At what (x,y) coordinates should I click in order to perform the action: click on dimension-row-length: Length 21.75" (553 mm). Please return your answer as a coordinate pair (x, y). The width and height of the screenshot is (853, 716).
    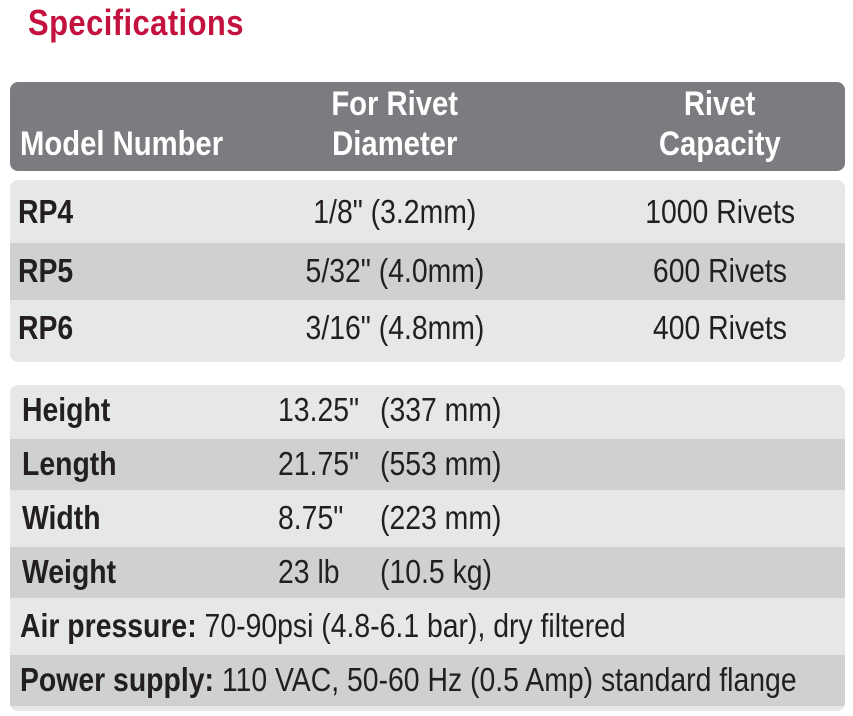
    Looking at the image, I should click on (427, 464).